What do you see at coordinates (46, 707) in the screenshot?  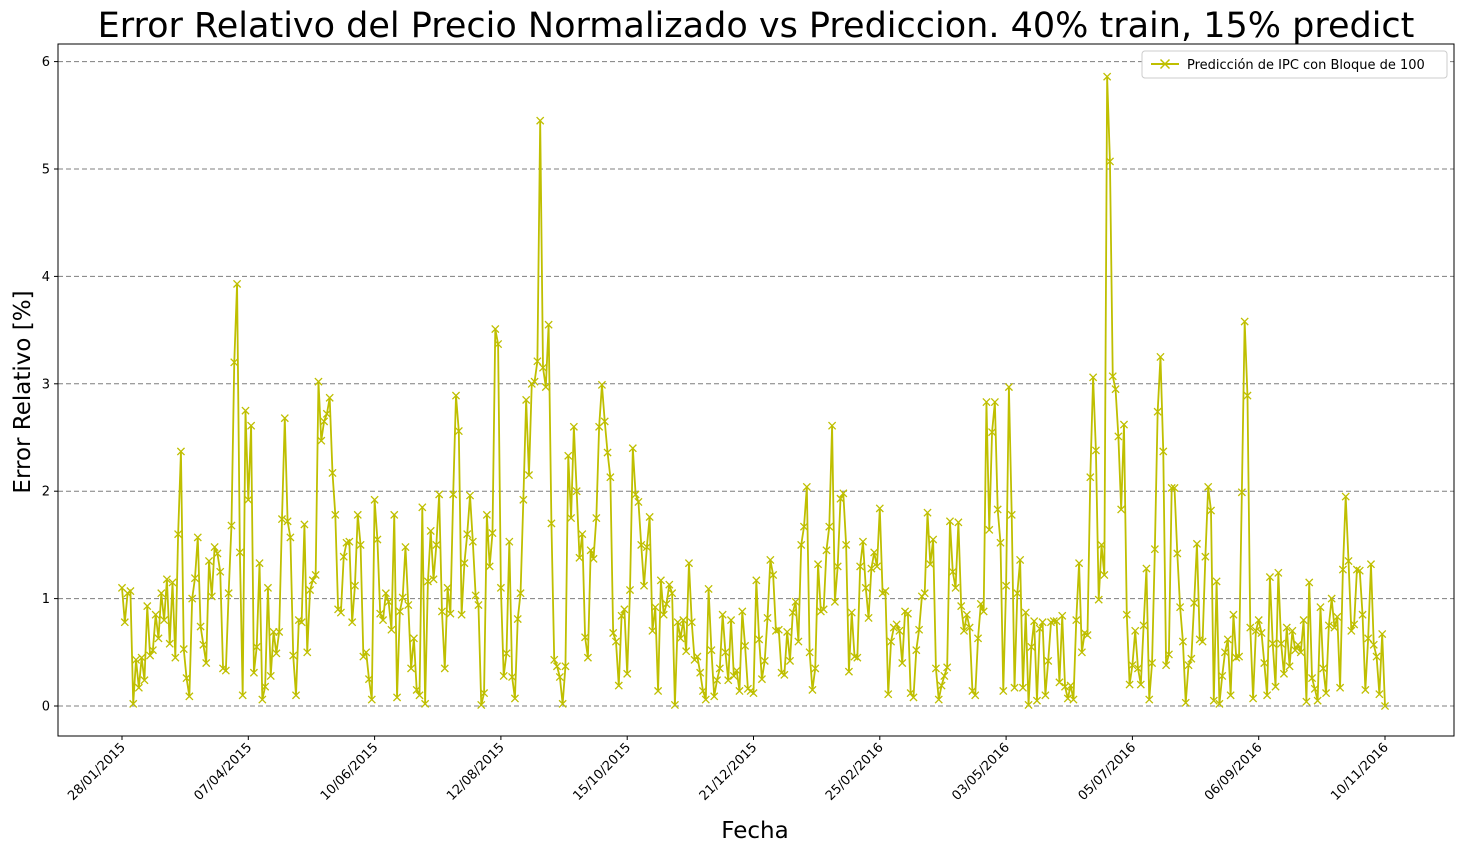 I see `y-tick-label: 0` at bounding box center [46, 707].